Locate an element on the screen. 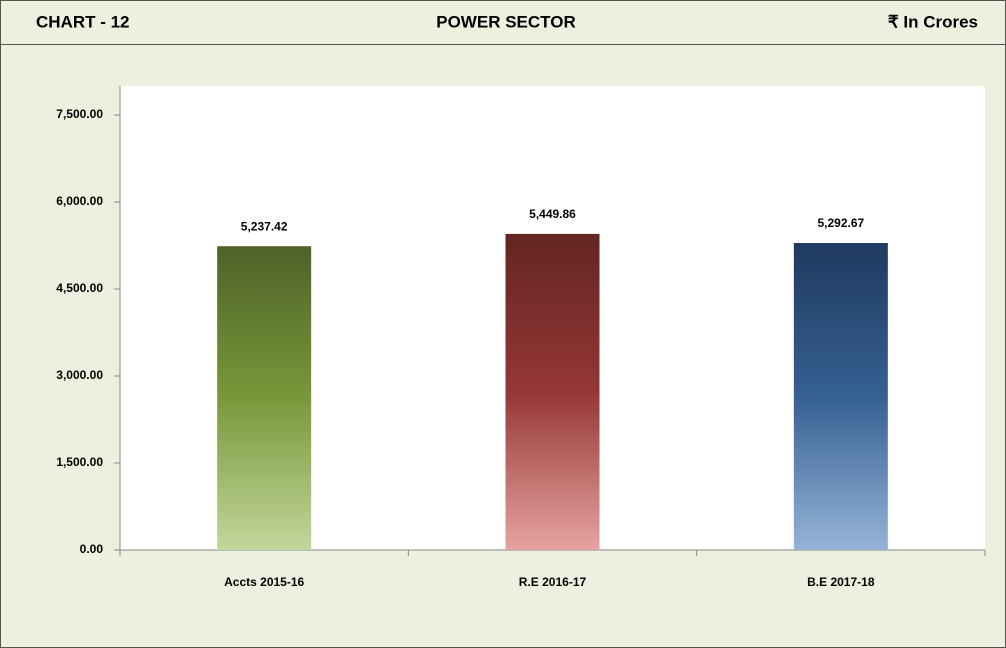  y-tick-label: 3,000.00 is located at coordinates (79, 375).